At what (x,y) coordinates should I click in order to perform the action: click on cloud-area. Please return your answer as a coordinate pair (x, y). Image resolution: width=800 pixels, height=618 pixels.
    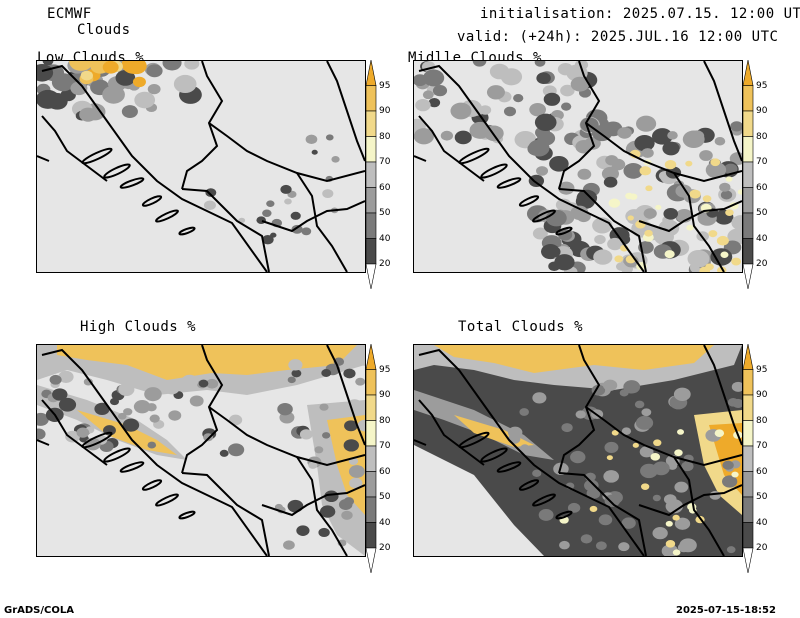
    Looking at the image, I should click on (578, 450).